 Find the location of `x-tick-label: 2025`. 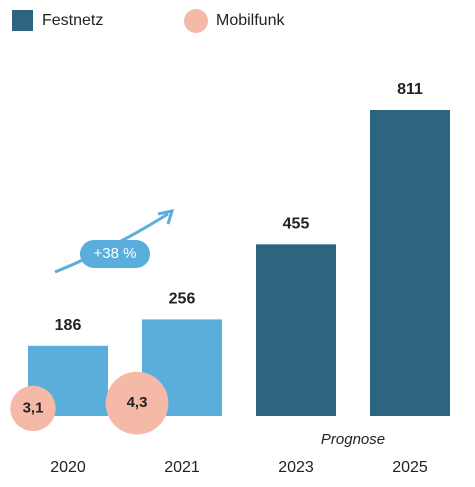

x-tick-label: 2025 is located at coordinates (410, 467).